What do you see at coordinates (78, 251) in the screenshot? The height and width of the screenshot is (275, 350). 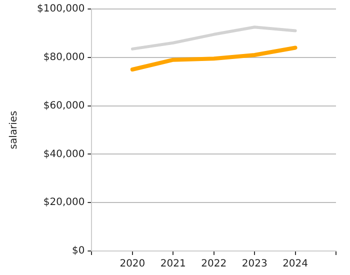 I see `y-tick-label: $0` at bounding box center [78, 251].